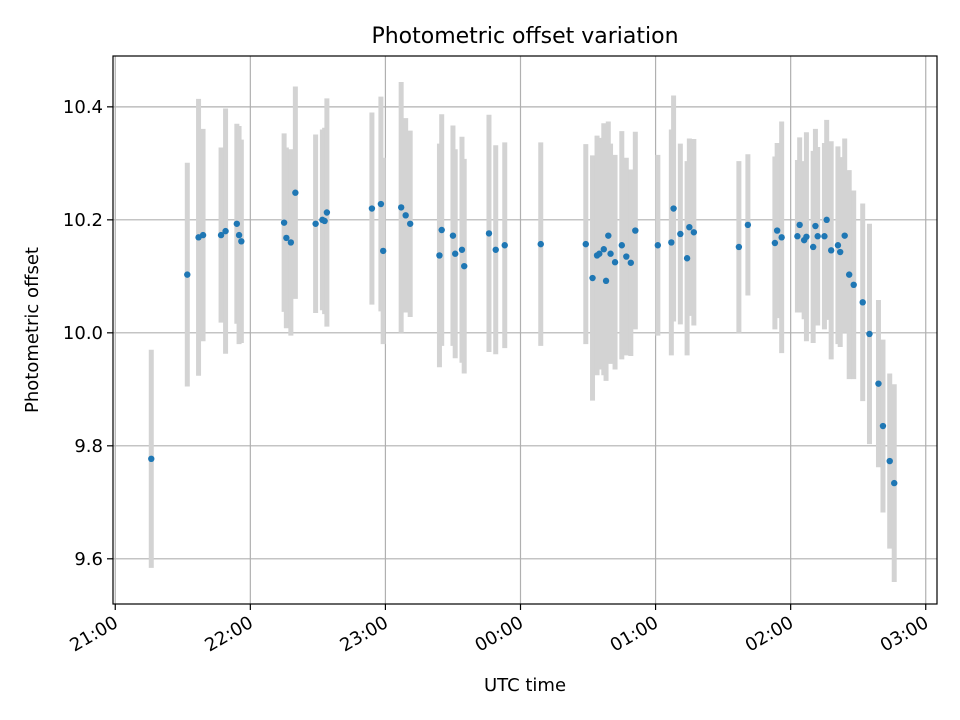 This screenshot has width=960, height=720. I want to click on y-tick-label: 10.2, so click(83, 220).